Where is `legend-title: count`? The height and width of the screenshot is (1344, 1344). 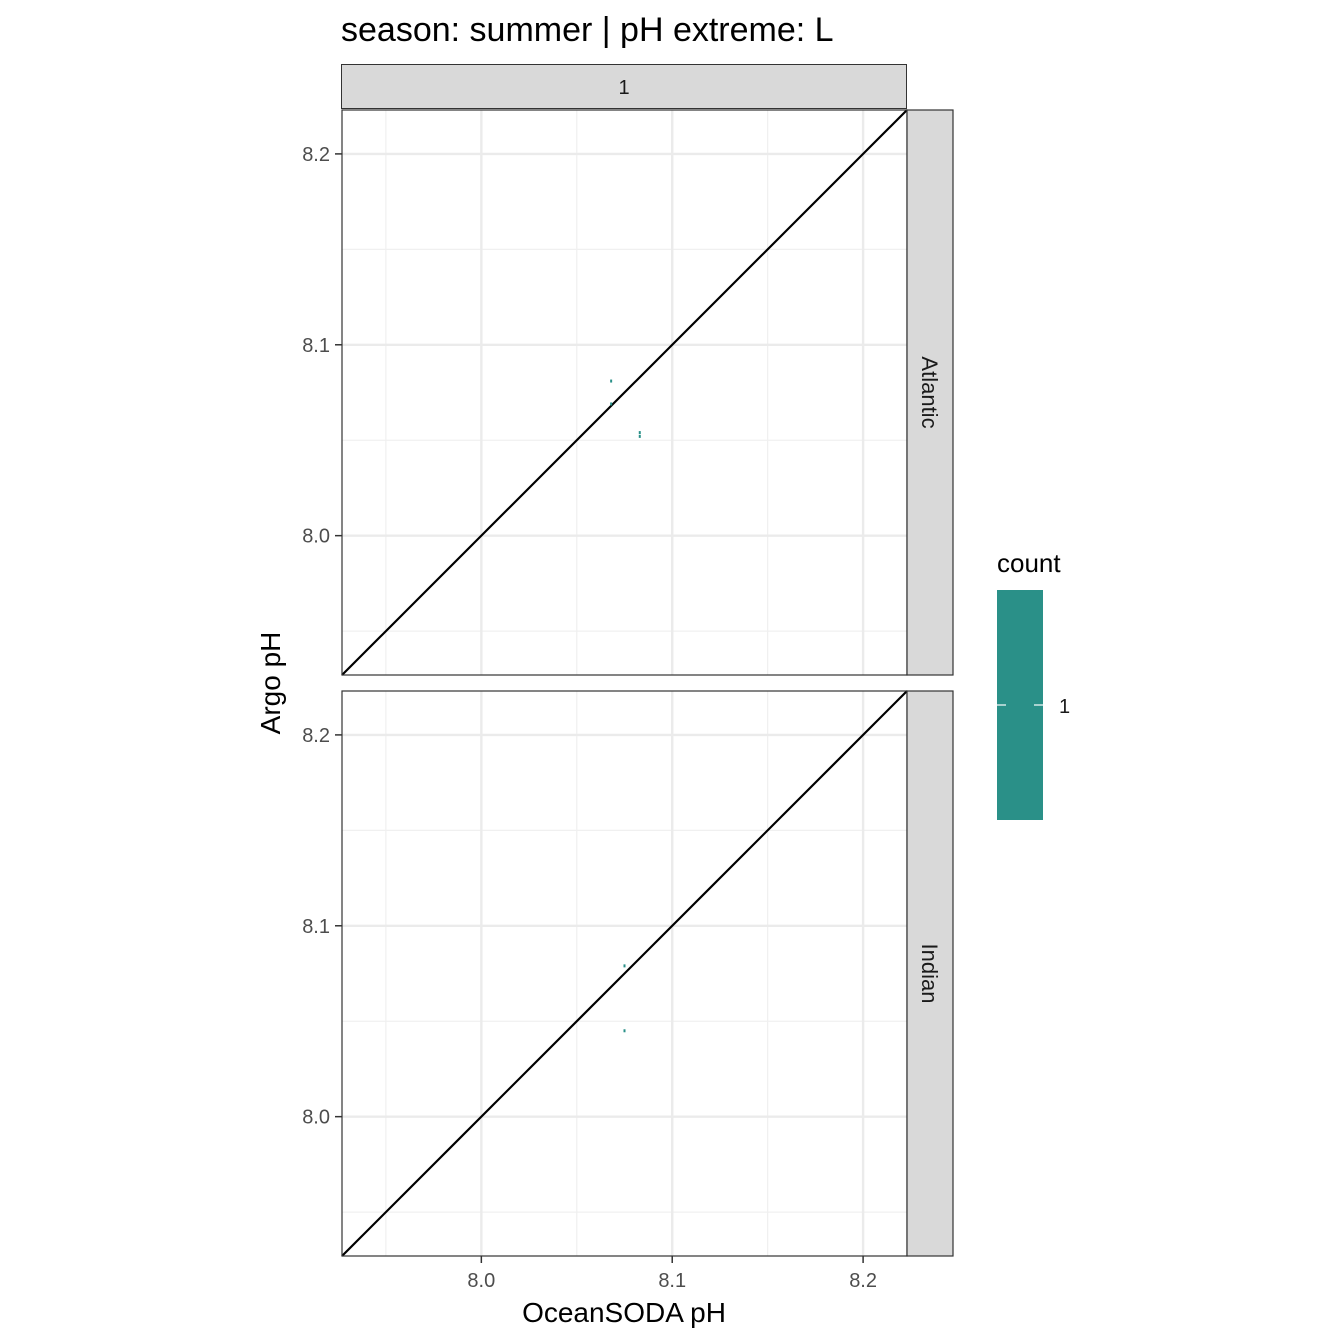
legend-title: count is located at coordinates (1029, 563).